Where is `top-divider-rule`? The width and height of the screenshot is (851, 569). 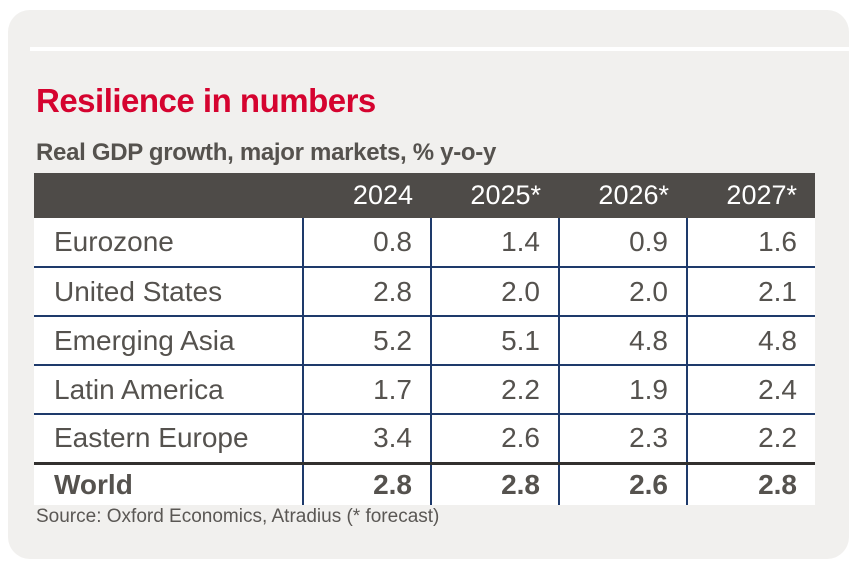
top-divider-rule is located at coordinates (440, 49).